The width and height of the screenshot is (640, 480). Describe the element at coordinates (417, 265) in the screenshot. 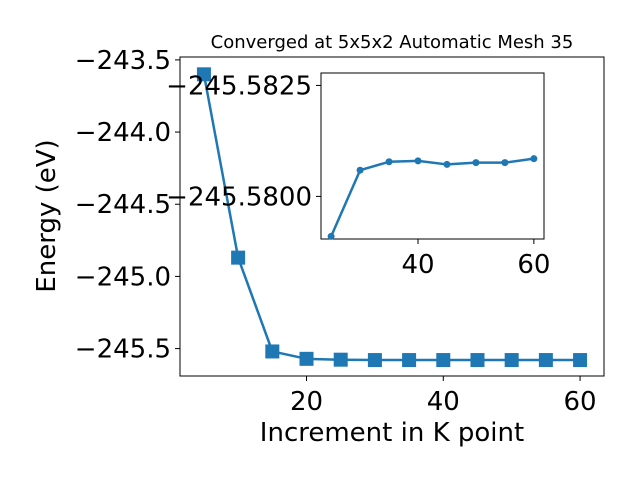

I see `inset-x-tick-label-0: 40` at that location.